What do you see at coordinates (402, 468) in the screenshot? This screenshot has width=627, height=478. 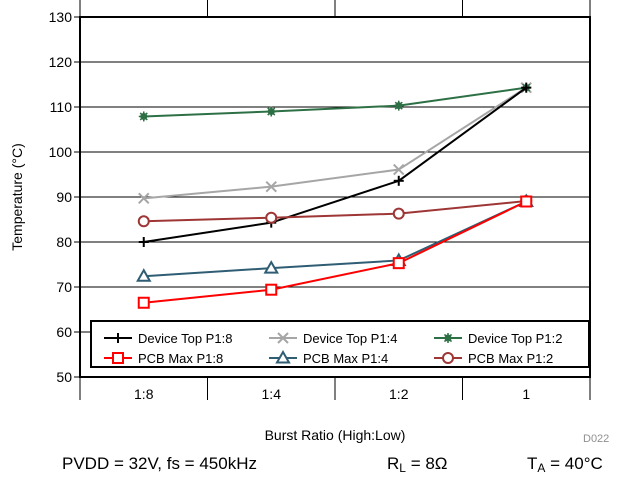 I see `footer-rl-subscript: L` at bounding box center [402, 468].